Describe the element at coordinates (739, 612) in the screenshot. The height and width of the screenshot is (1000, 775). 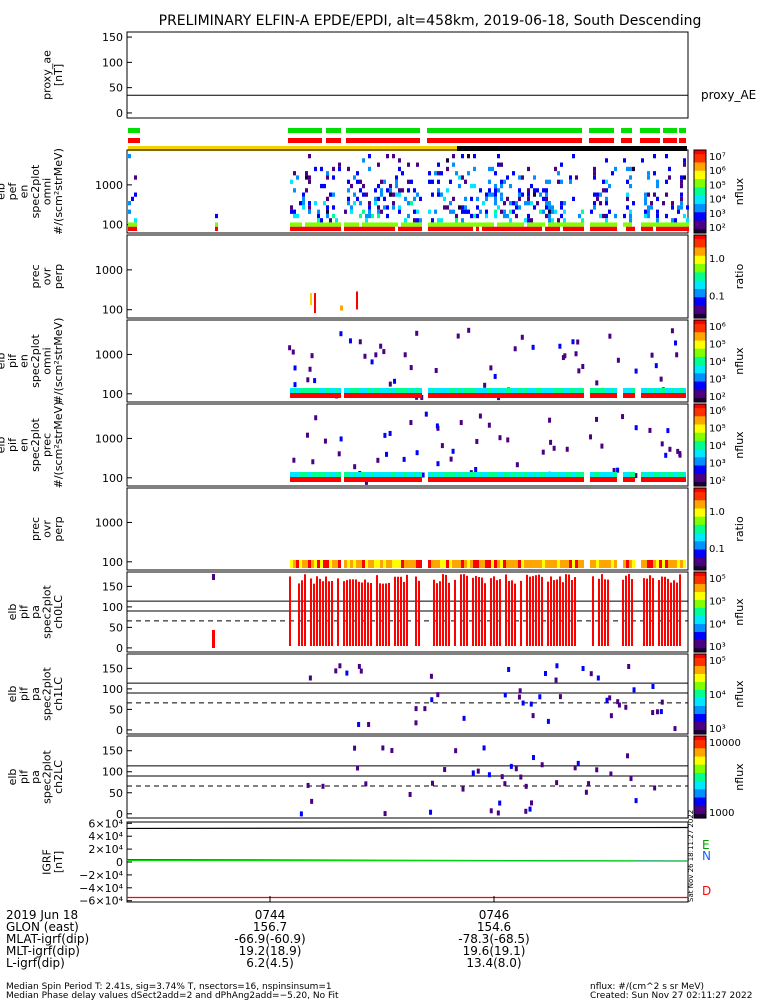
I see `colorbar-label: nflux` at that location.